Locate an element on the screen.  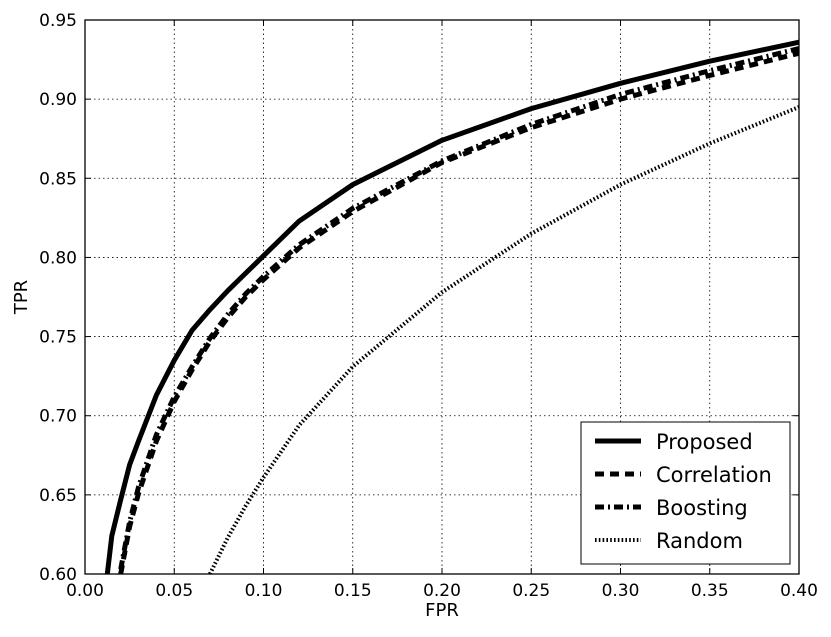
x-tick-label: 0.10 is located at coordinates (264, 591).